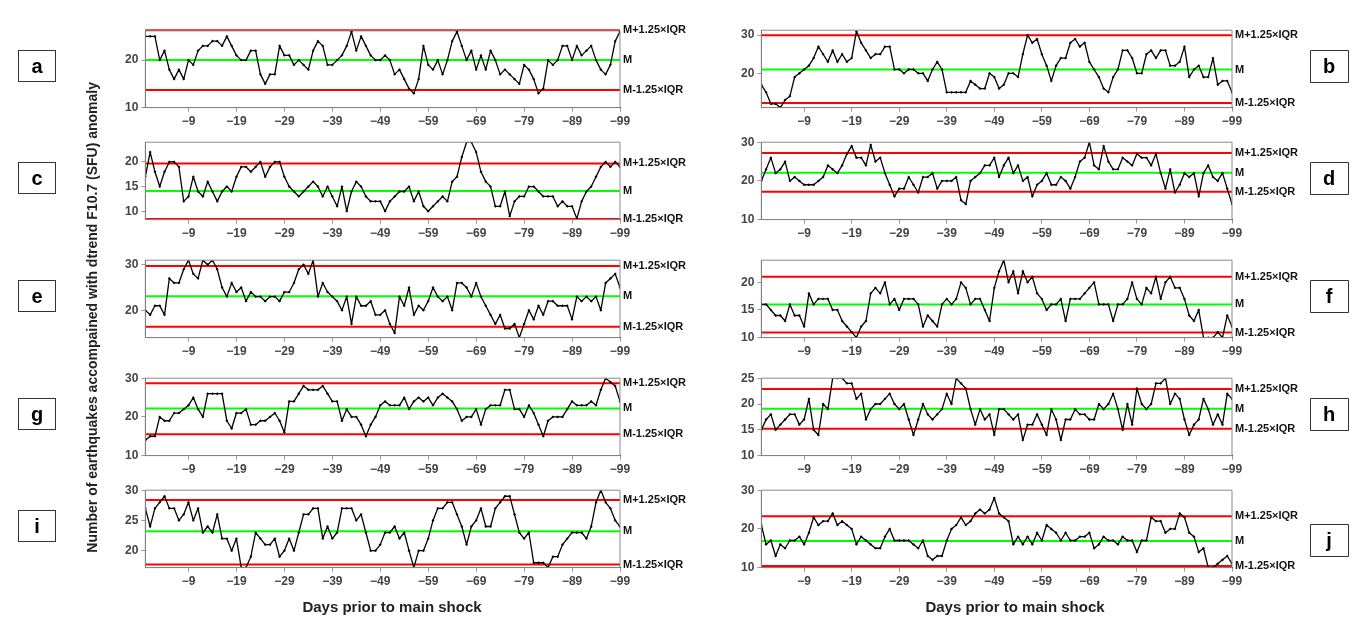 Image resolution: width=1356 pixels, height=619 pixels. I want to click on text: c, so click(37, 178).